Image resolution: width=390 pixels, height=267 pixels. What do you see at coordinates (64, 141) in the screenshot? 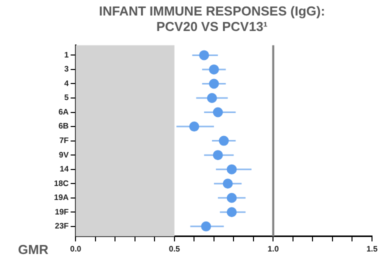
I see `y-tick-label: 7F` at bounding box center [64, 141].